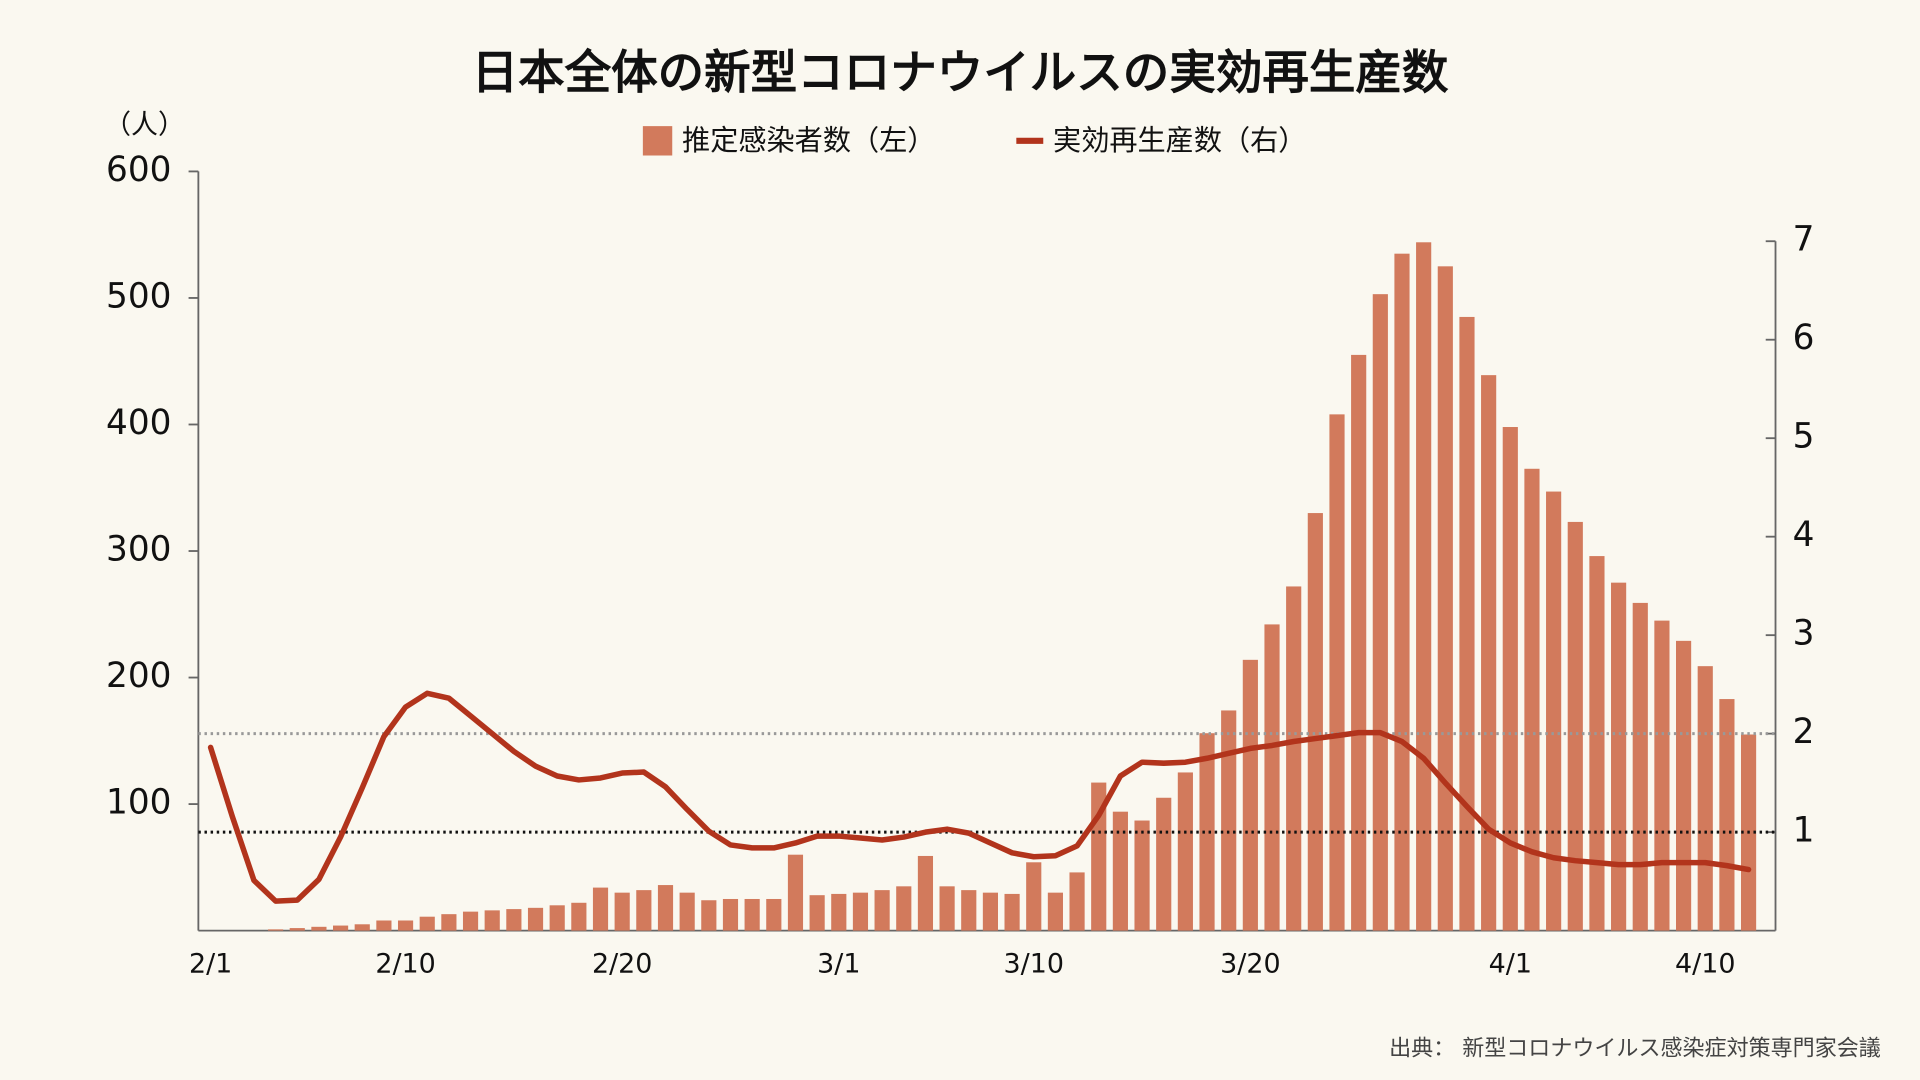  What do you see at coordinates (138, 170) in the screenshot?
I see `y-tick-label: 600` at bounding box center [138, 170].